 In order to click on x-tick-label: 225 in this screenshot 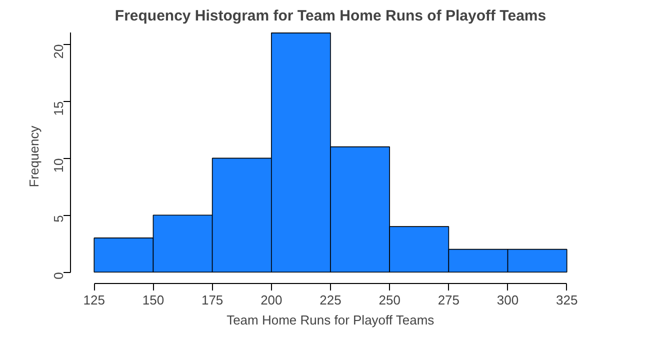, I will do `click(331, 300)`.